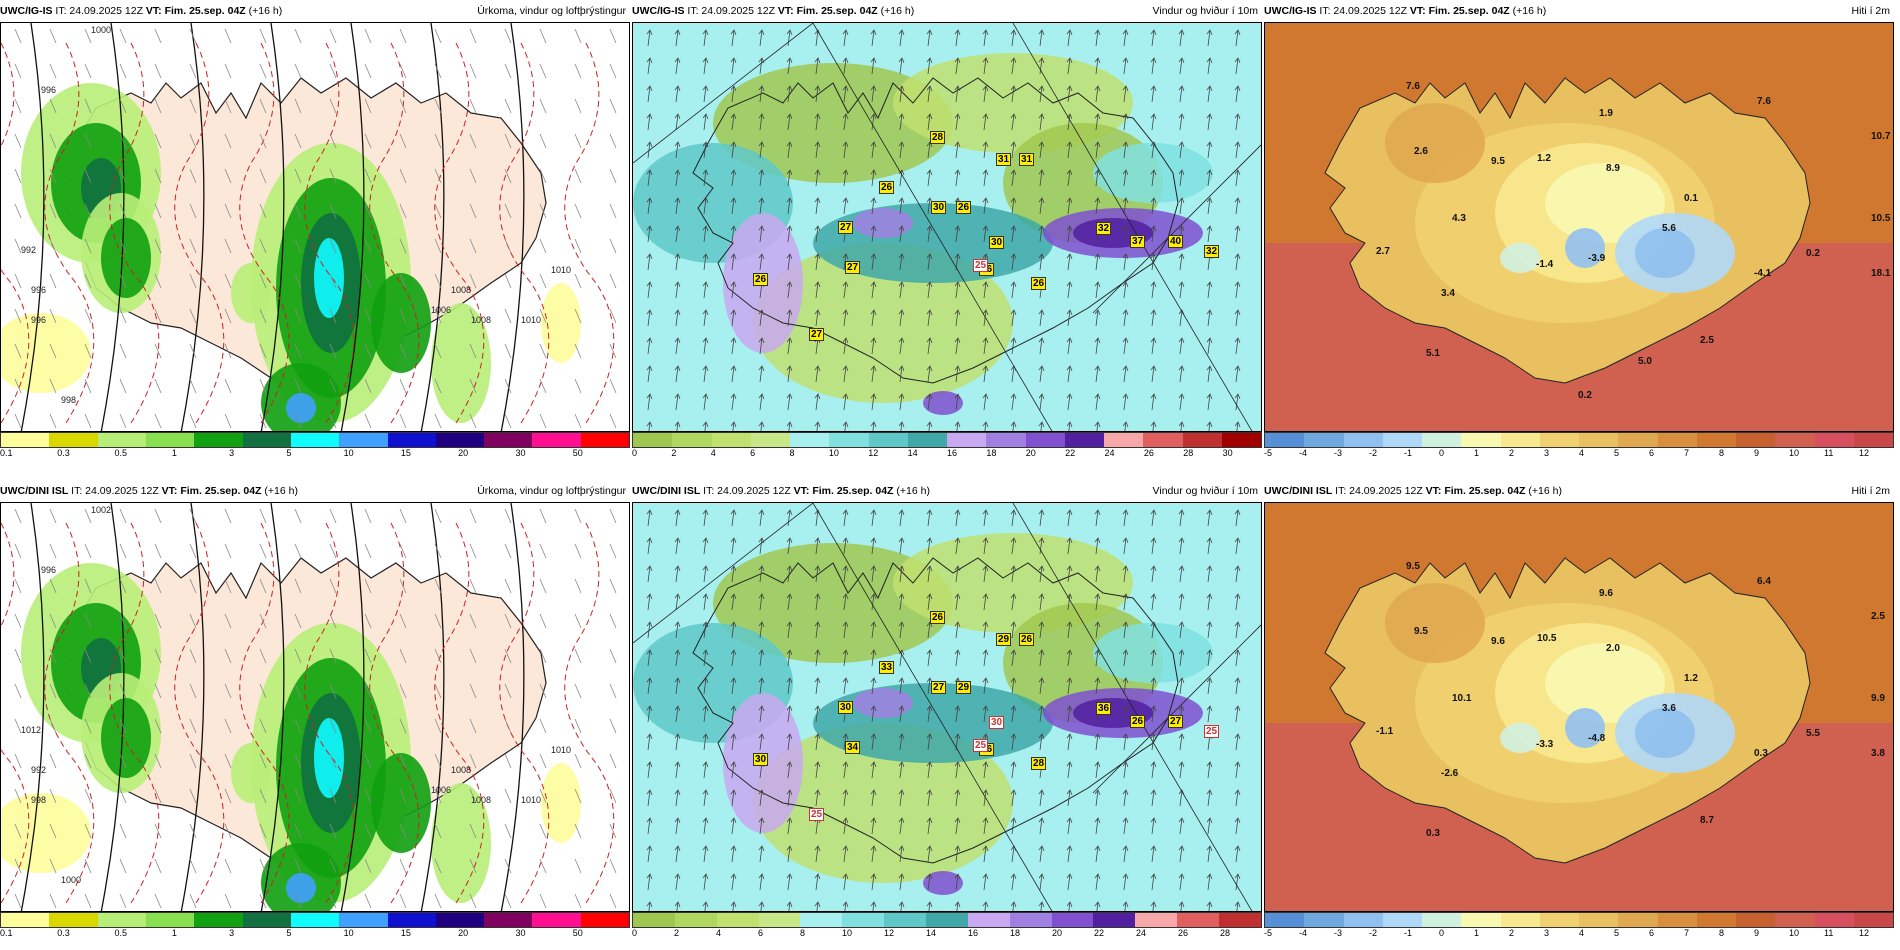 This screenshot has height=950, width=1900. Describe the element at coordinates (169, 491) in the screenshot. I see `valid-time-label: VT:` at that location.